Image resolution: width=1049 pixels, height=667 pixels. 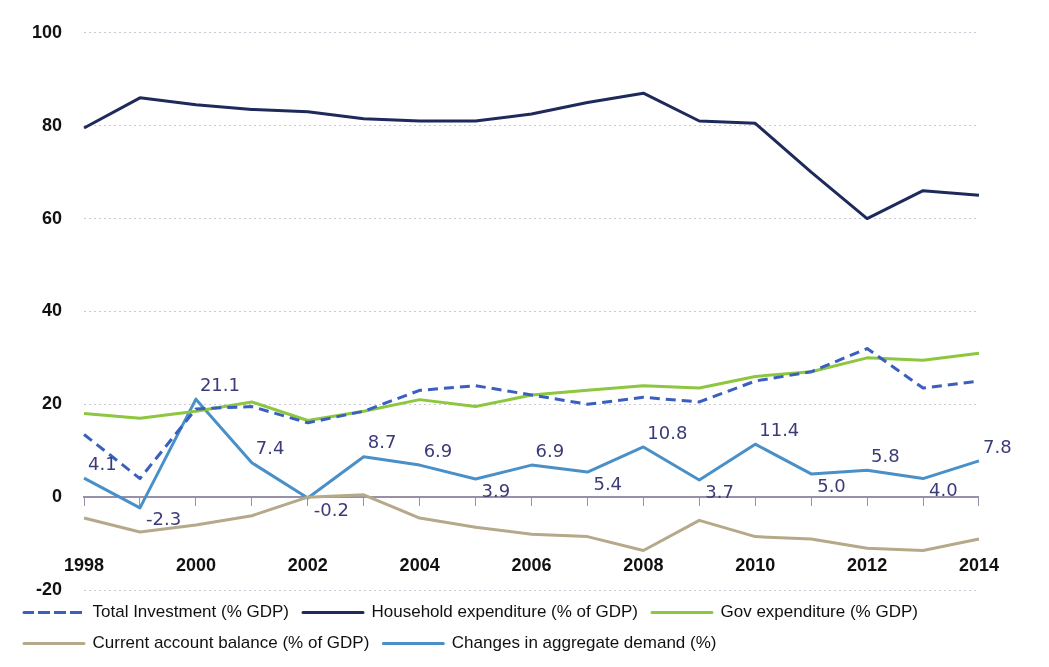 I want to click on data-label: 7.8, so click(x=997, y=446).